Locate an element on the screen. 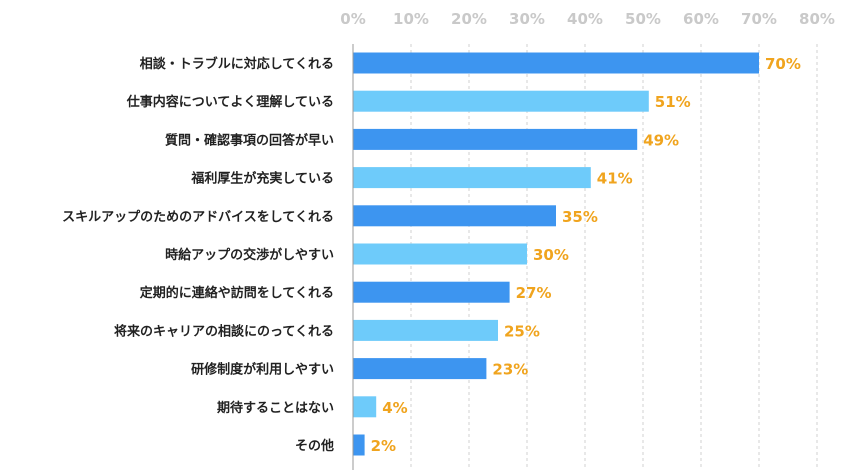 The width and height of the screenshot is (850, 476). category-label: 研修制度が利用しやすい is located at coordinates (262, 370).